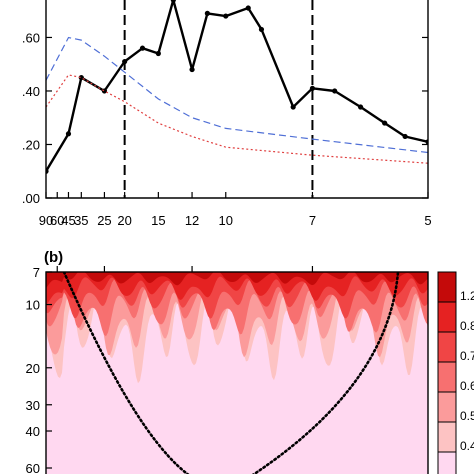 This screenshot has height=474, width=474. Describe the element at coordinates (33, 431) in the screenshot. I see `y-tick-label: 40` at that location.